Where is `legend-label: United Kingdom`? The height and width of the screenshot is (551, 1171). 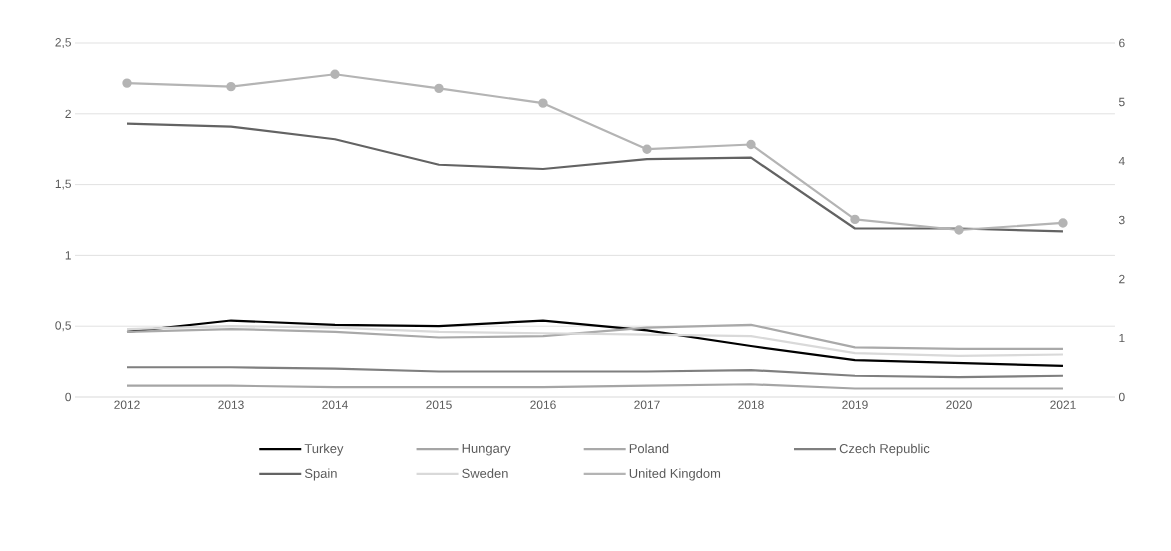
legend-label: United Kingdom is located at coordinates (675, 474).